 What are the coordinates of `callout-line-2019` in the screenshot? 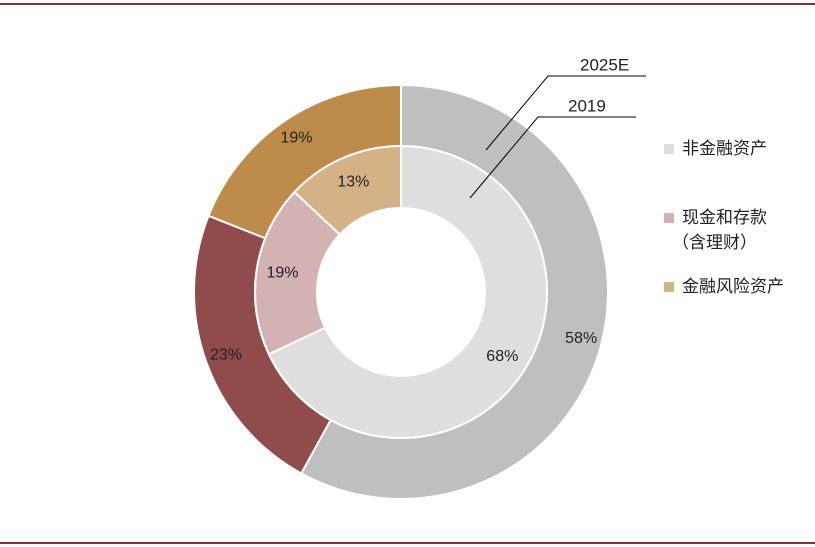 It's located at (552, 157).